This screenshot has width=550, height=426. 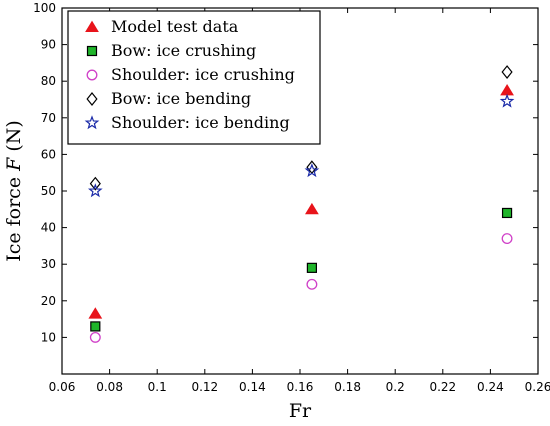 I want to click on x-tick-label: 0.16, so click(x=300, y=387).